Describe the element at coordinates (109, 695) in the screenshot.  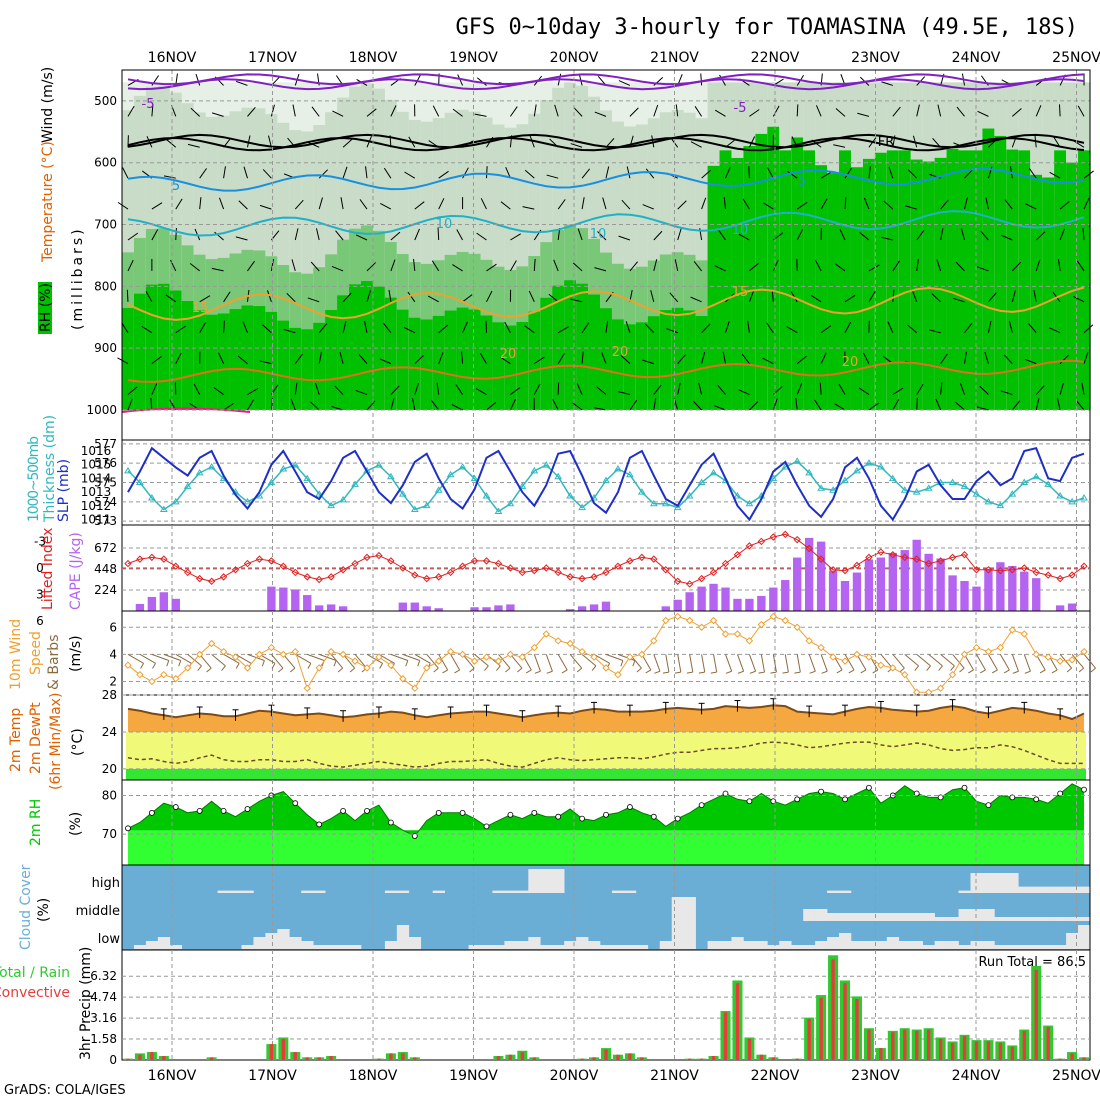
I see `temperature-tick: 28` at that location.